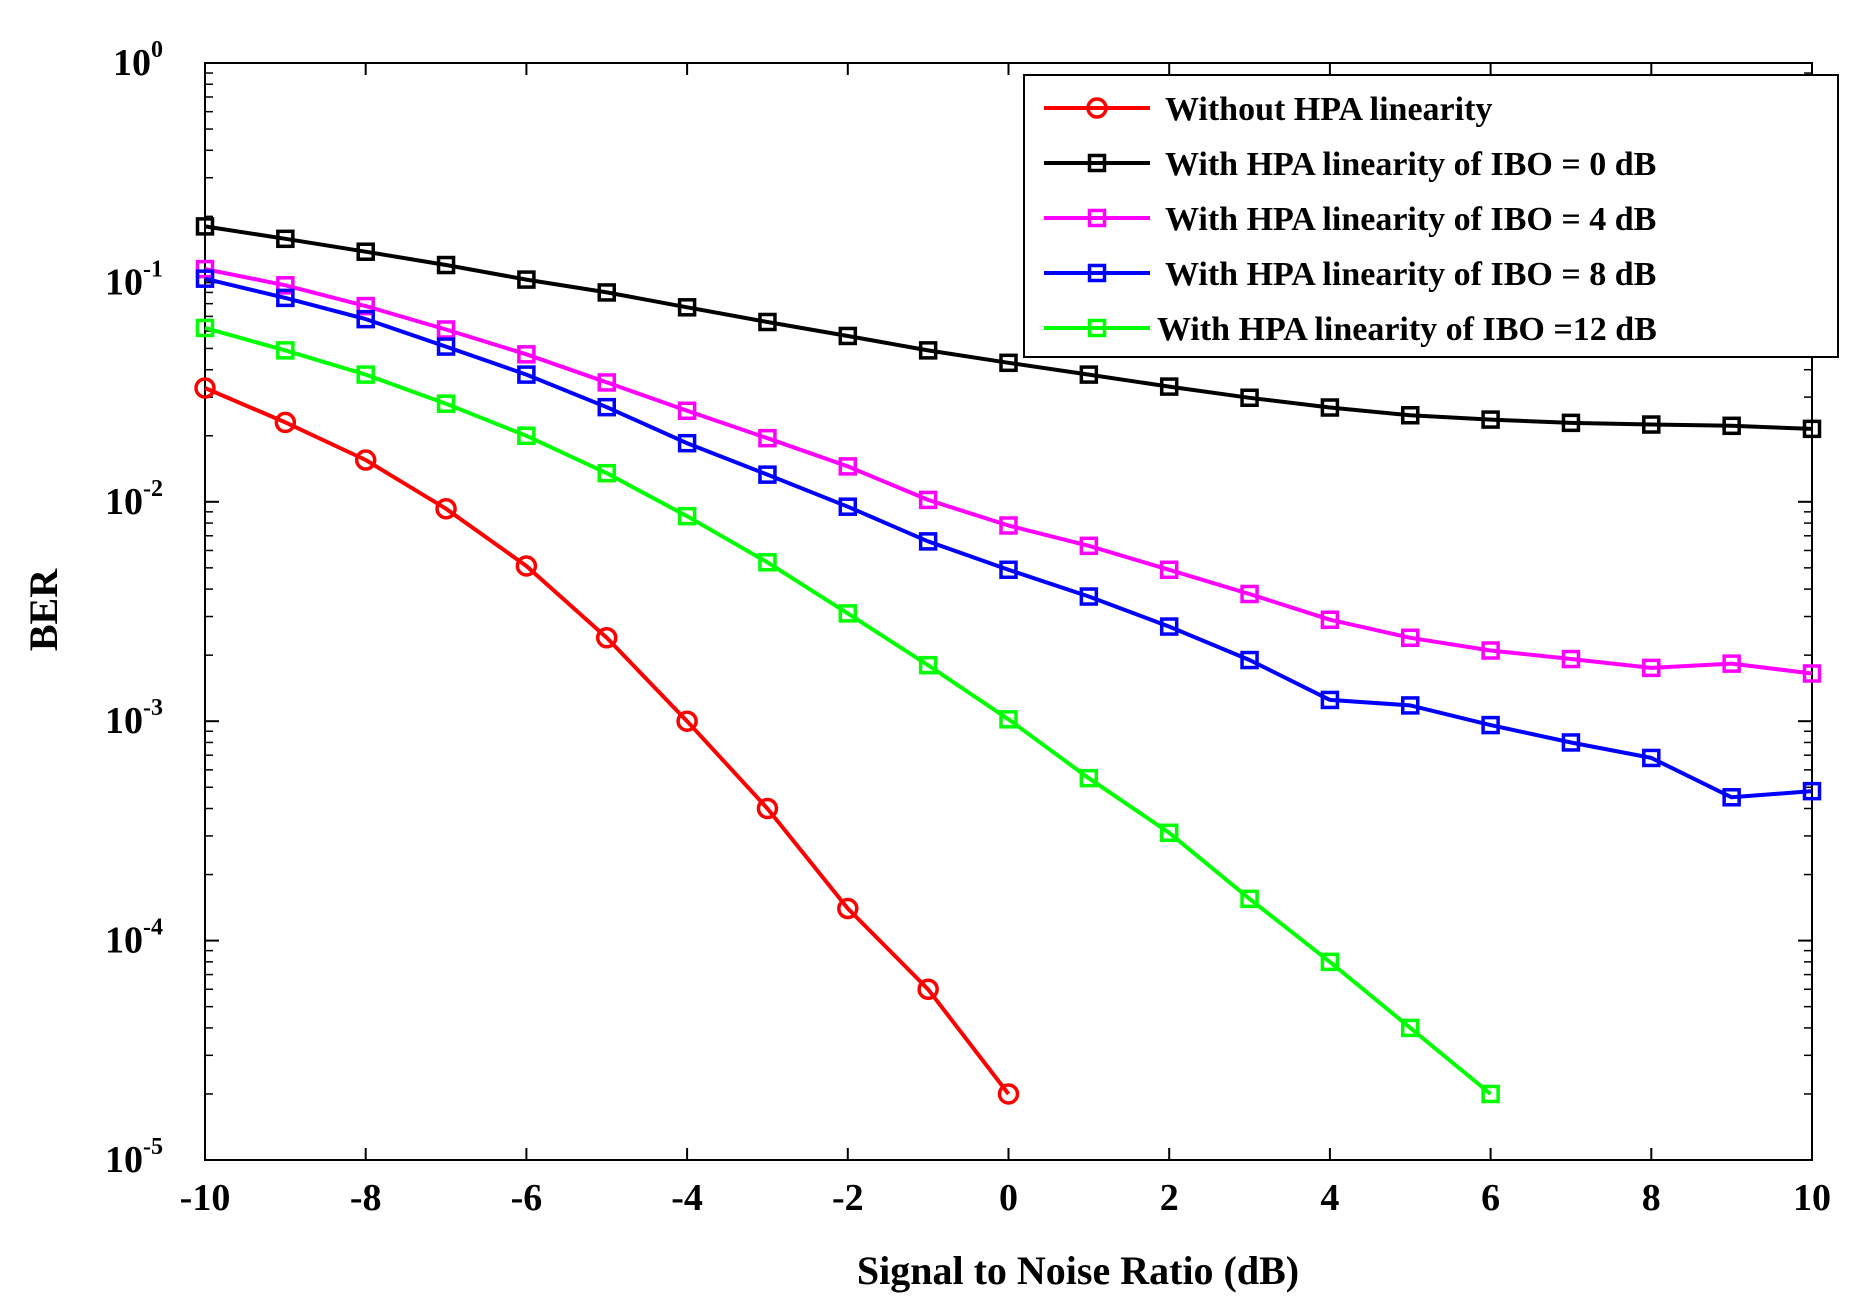 Image resolution: width=1868 pixels, height=1314 pixels. Describe the element at coordinates (134, 279) in the screenshot. I see `y-tick-label: 10⁻¹` at that location.